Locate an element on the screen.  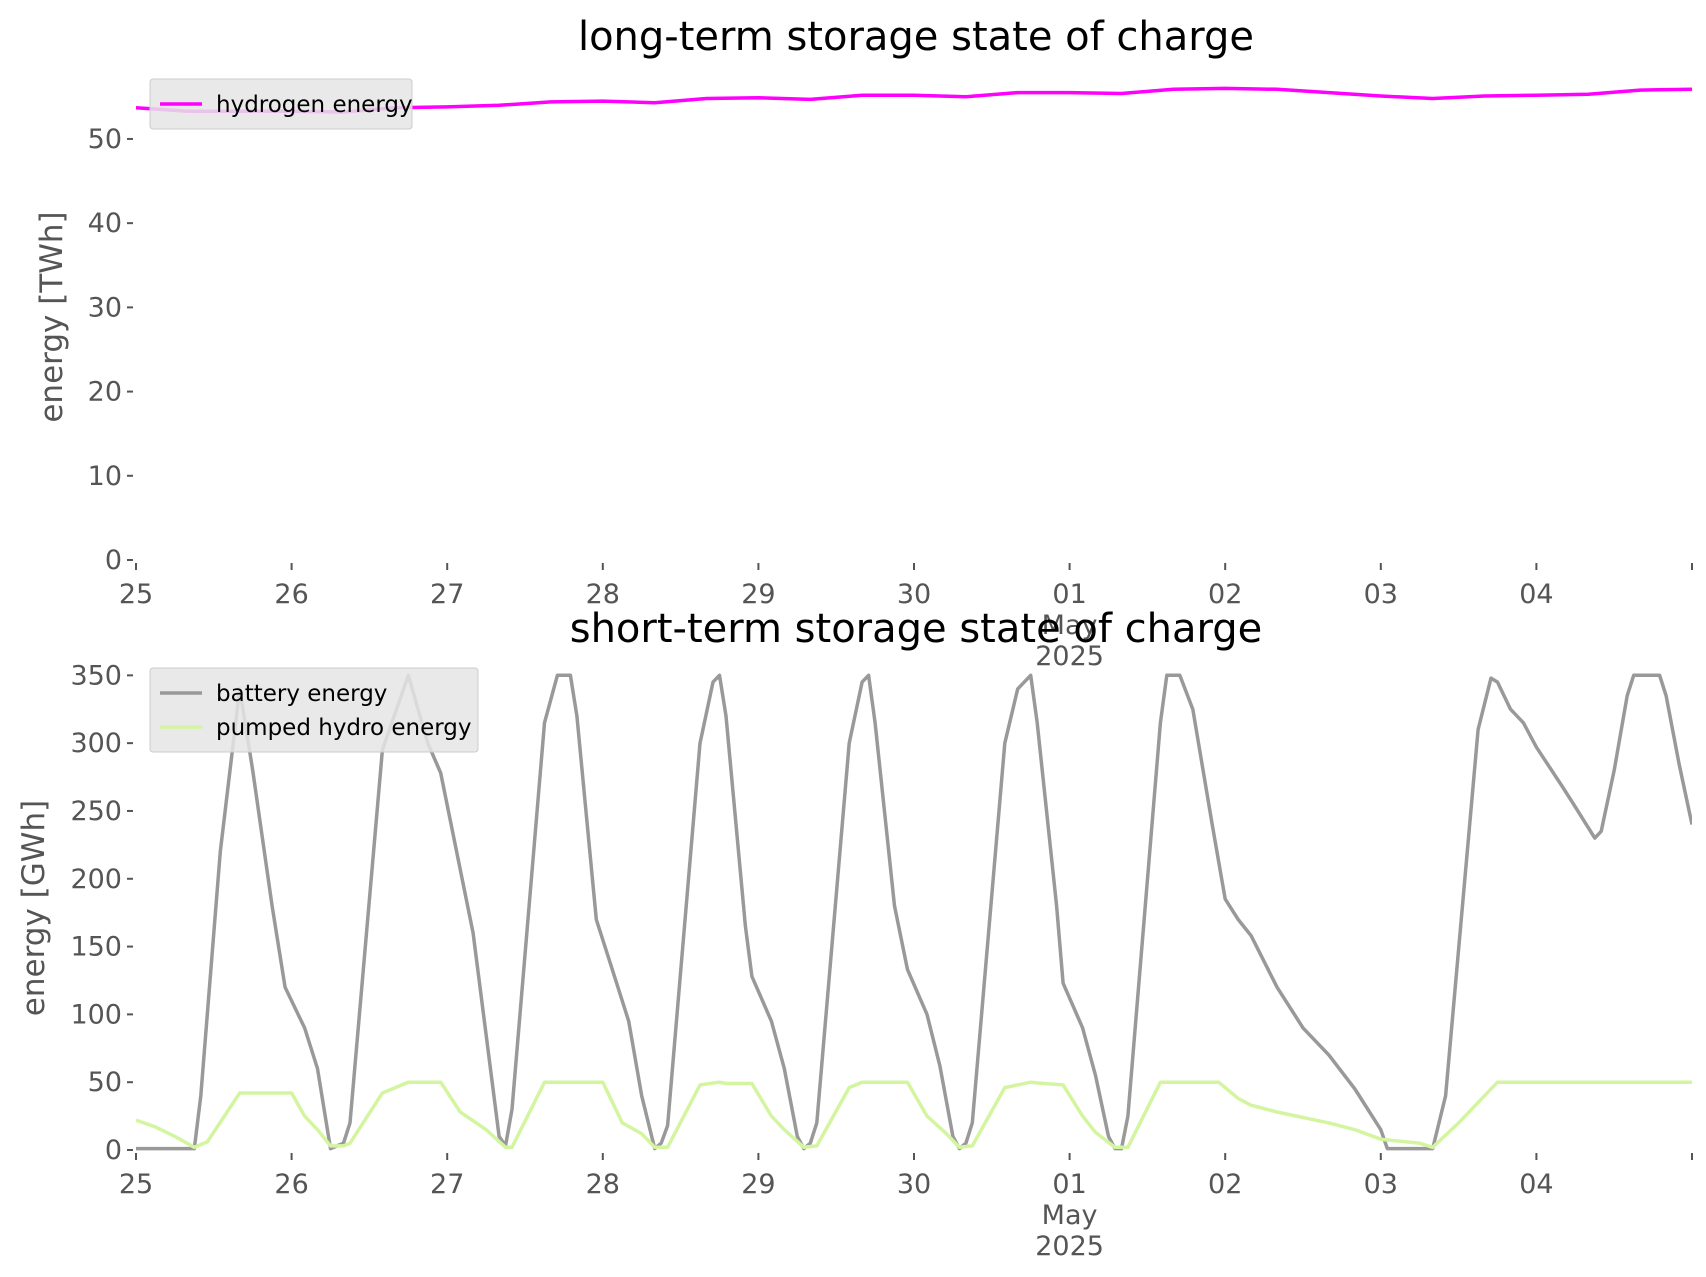
y-tick-label: 200 is located at coordinates (96, 879).